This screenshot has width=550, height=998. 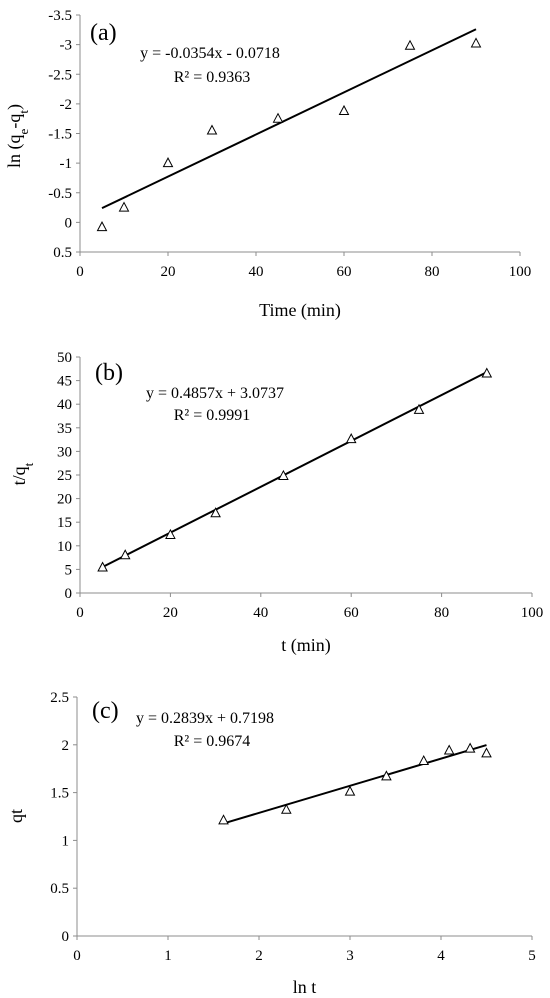 I want to click on trendline-equation: y = 0.4857x + 3.0737, so click(x=215, y=393).